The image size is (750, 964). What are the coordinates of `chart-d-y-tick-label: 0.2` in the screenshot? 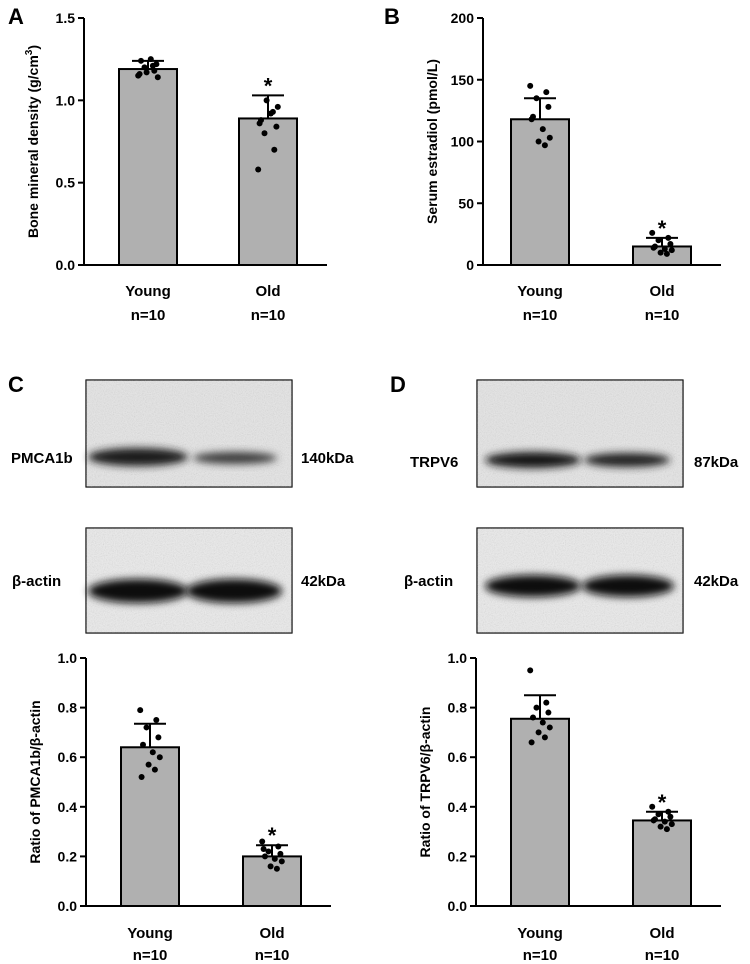 It's located at (458, 856).